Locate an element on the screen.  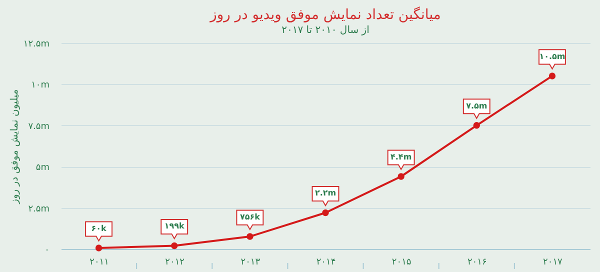
x-tick-label: ۲۰۱۱ is located at coordinates (99, 263).